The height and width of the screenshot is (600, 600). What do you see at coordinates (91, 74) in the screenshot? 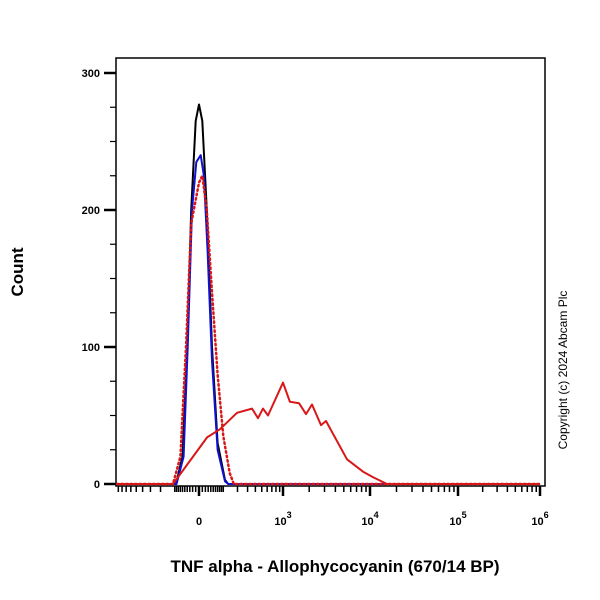
I see `y-tick-label: 300` at bounding box center [91, 74].